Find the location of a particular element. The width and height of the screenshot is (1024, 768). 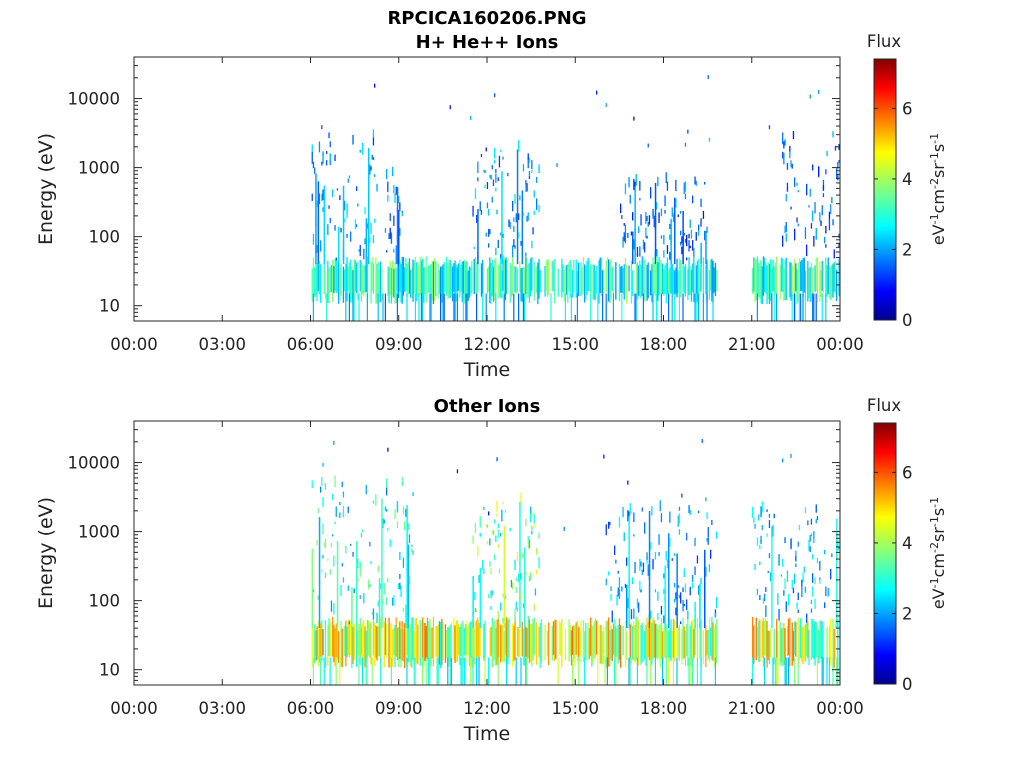

x-tick-label: 03:00 is located at coordinates (222, 708).